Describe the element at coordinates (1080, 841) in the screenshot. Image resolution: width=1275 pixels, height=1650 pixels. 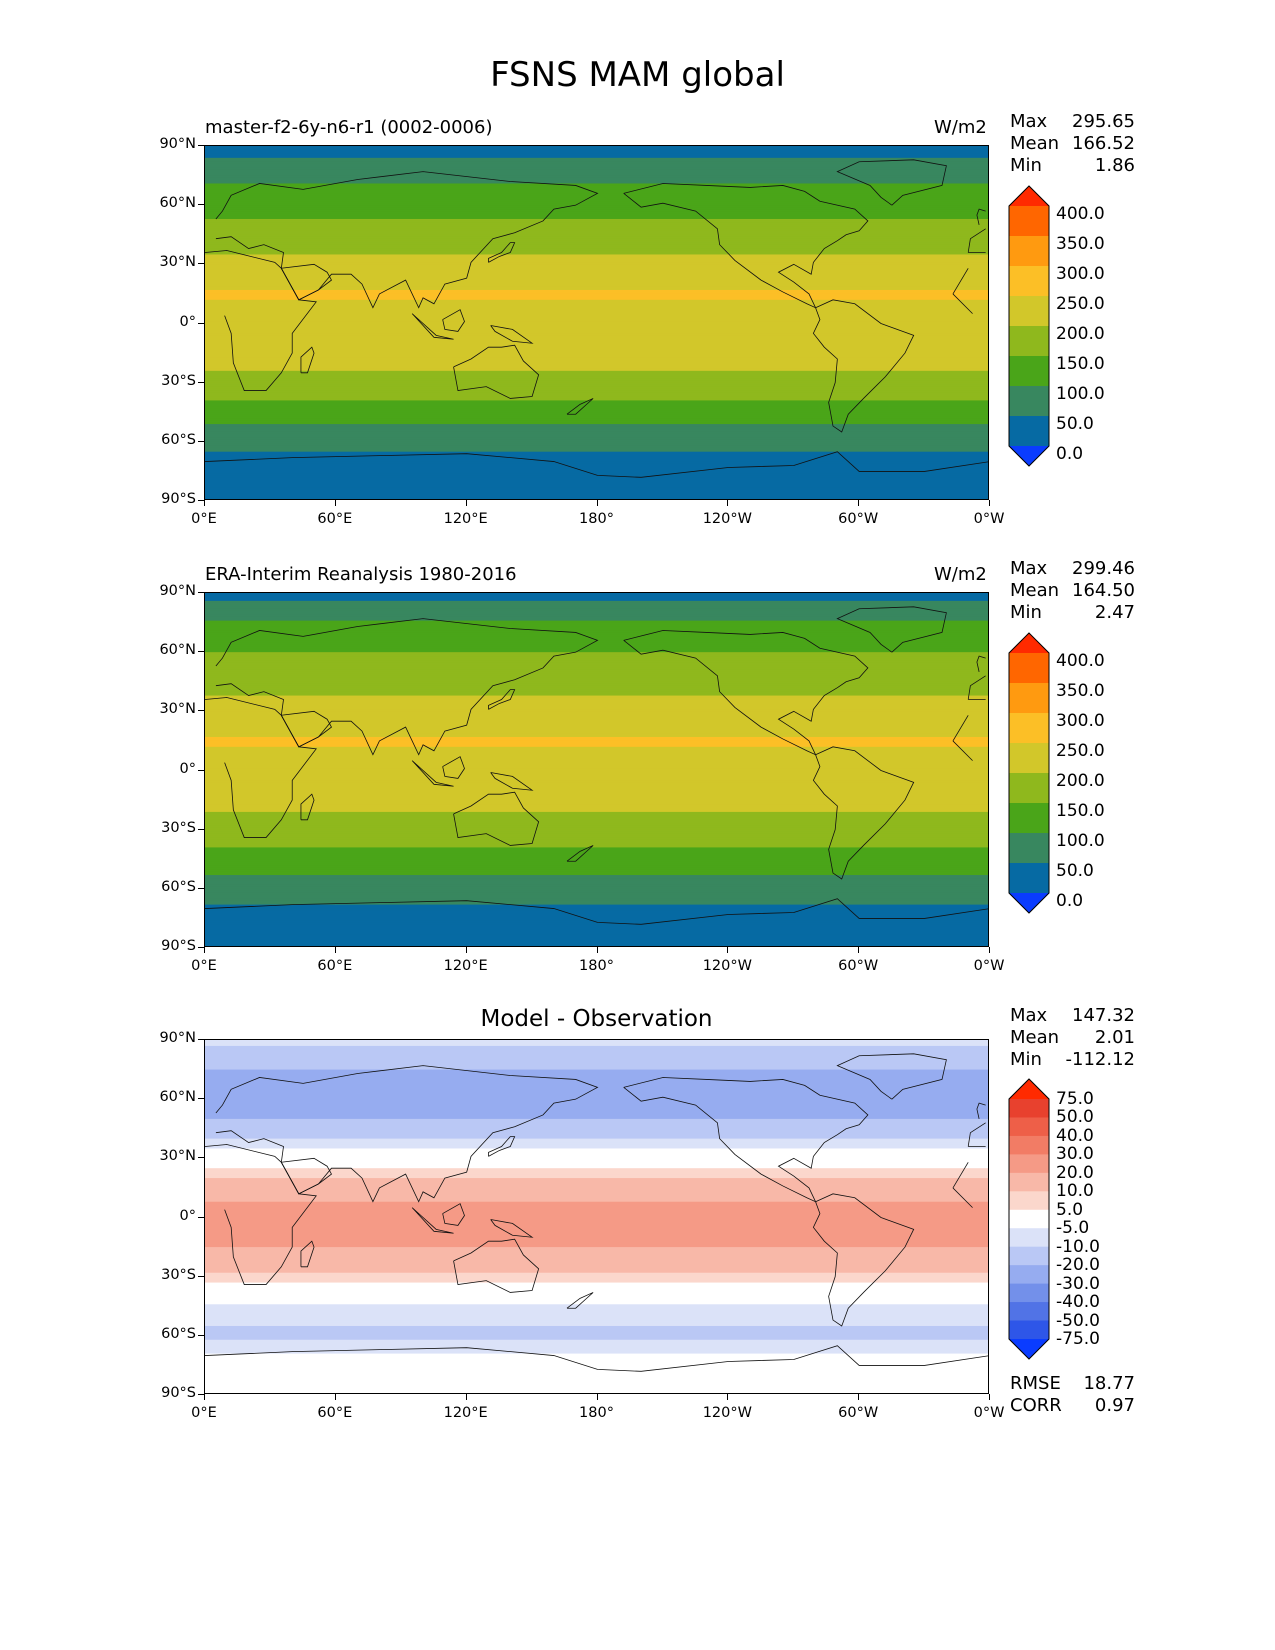
I see `colorbar-tick-label: 100.0` at that location.